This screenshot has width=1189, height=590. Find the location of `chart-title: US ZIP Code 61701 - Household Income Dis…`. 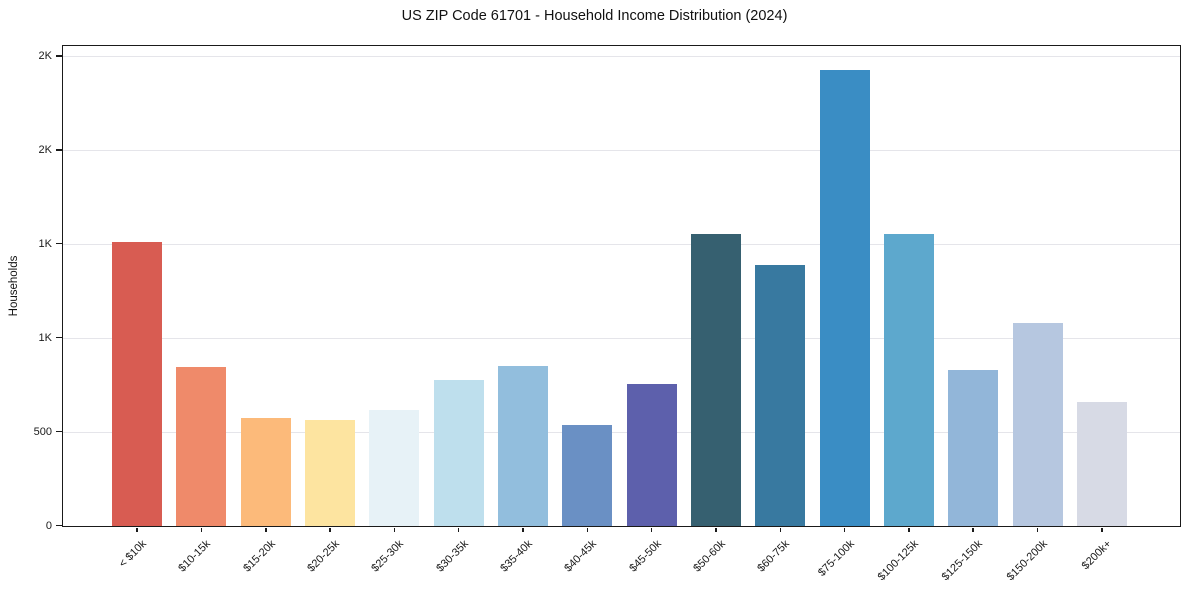

chart-title: US ZIP Code 61701 - Household Income Dis… is located at coordinates (594, 16).